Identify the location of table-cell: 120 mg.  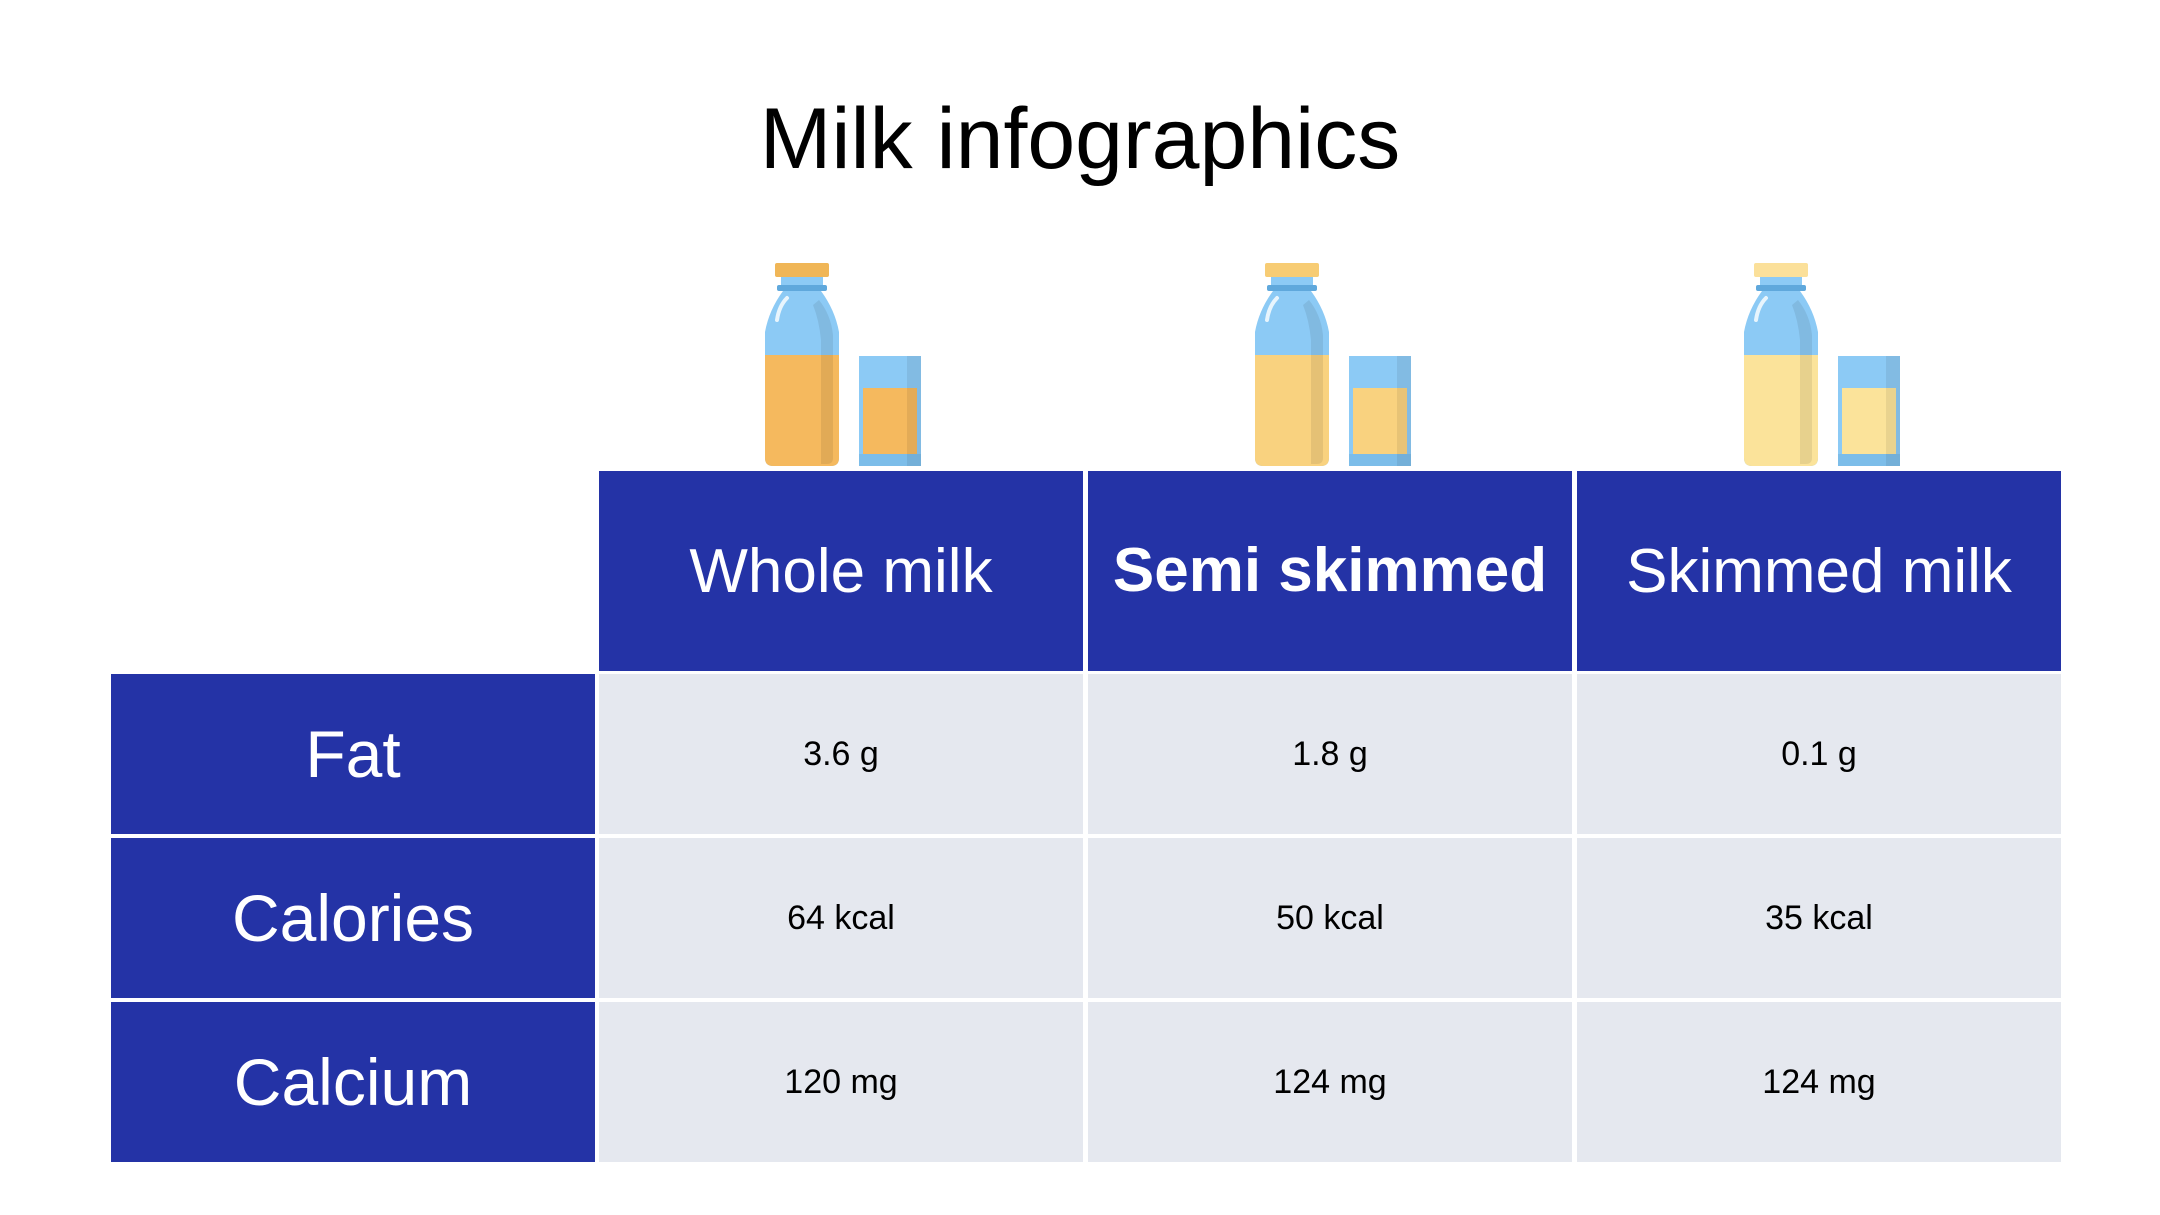
(841, 1082).